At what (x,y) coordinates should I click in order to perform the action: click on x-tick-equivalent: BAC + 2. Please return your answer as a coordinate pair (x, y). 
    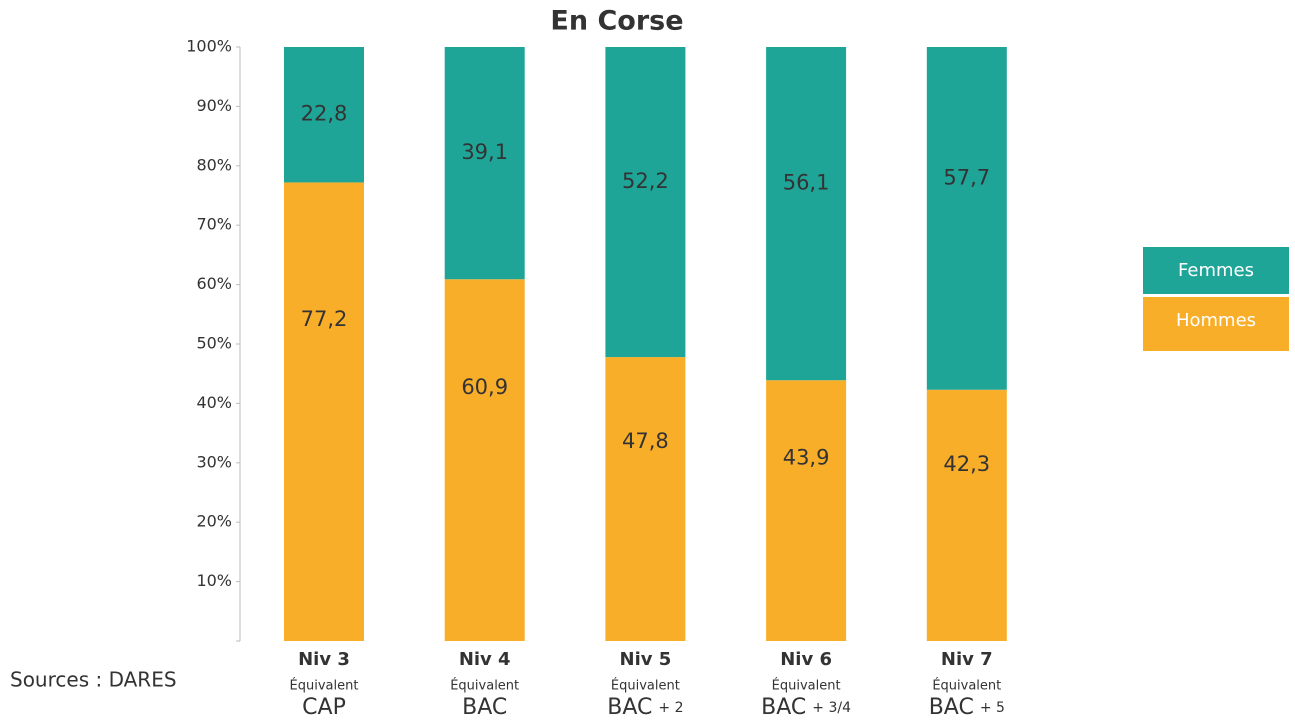
    Looking at the image, I should click on (645, 707).